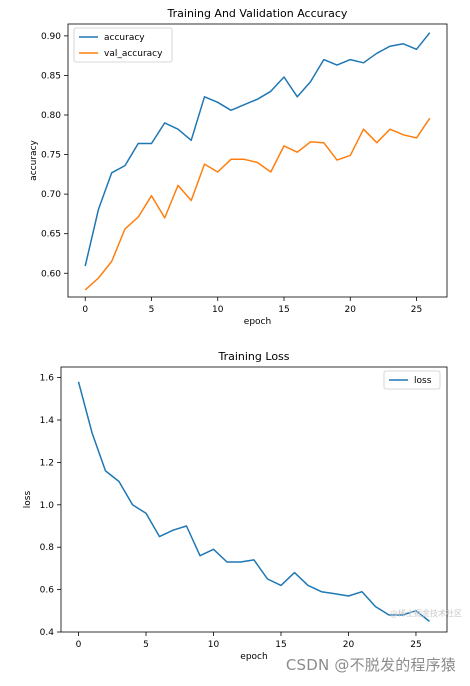 This screenshot has width=470, height=686. What do you see at coordinates (253, 356) in the screenshot?
I see `chart-title: Training Loss` at bounding box center [253, 356].